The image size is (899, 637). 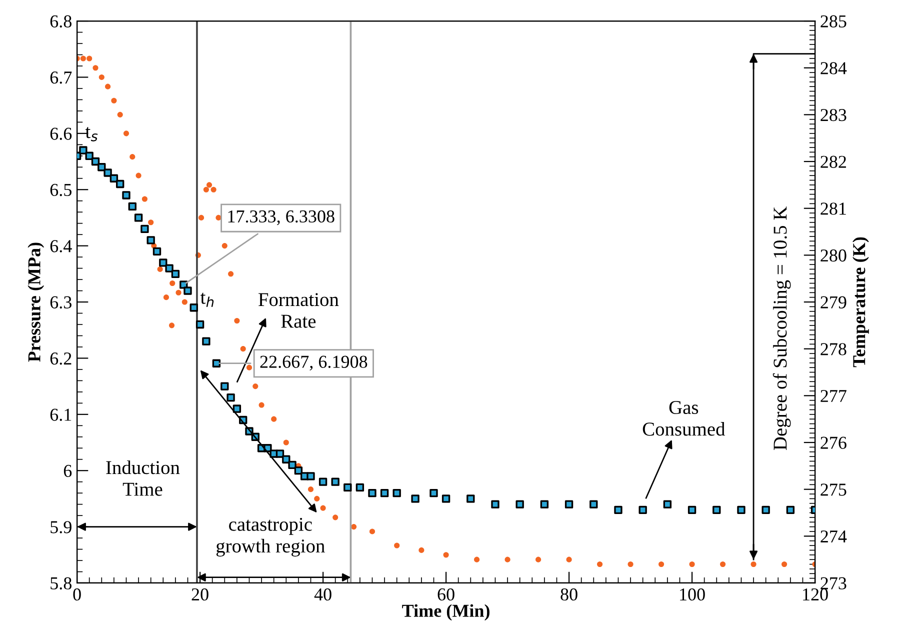 What do you see at coordinates (860, 302) in the screenshot?
I see `y2-axis-title: Temperature (K)` at bounding box center [860, 302].